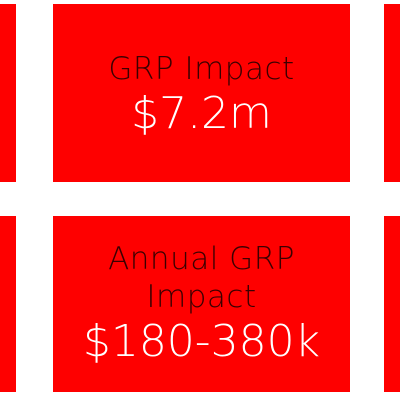  What do you see at coordinates (201, 69) in the screenshot?
I see `metric-label: GRP Impact` at bounding box center [201, 69].